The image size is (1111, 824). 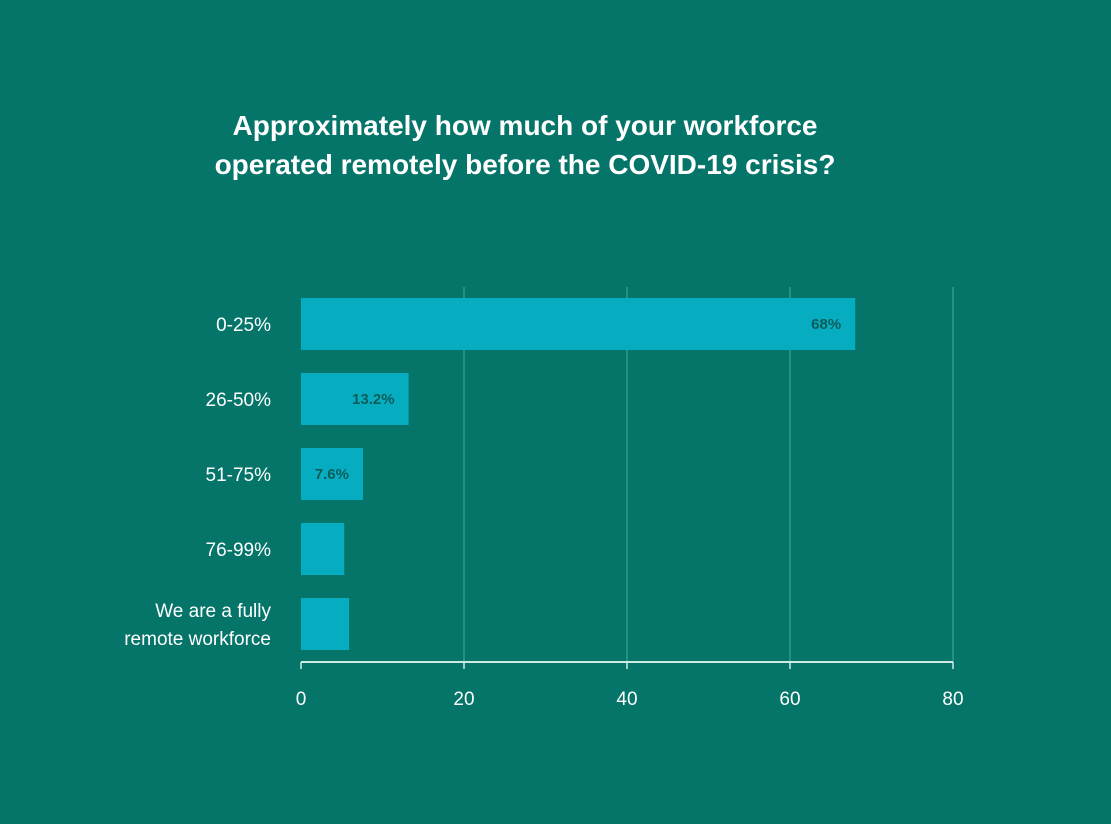 I want to click on data-label: 7.6%, so click(x=332, y=474).